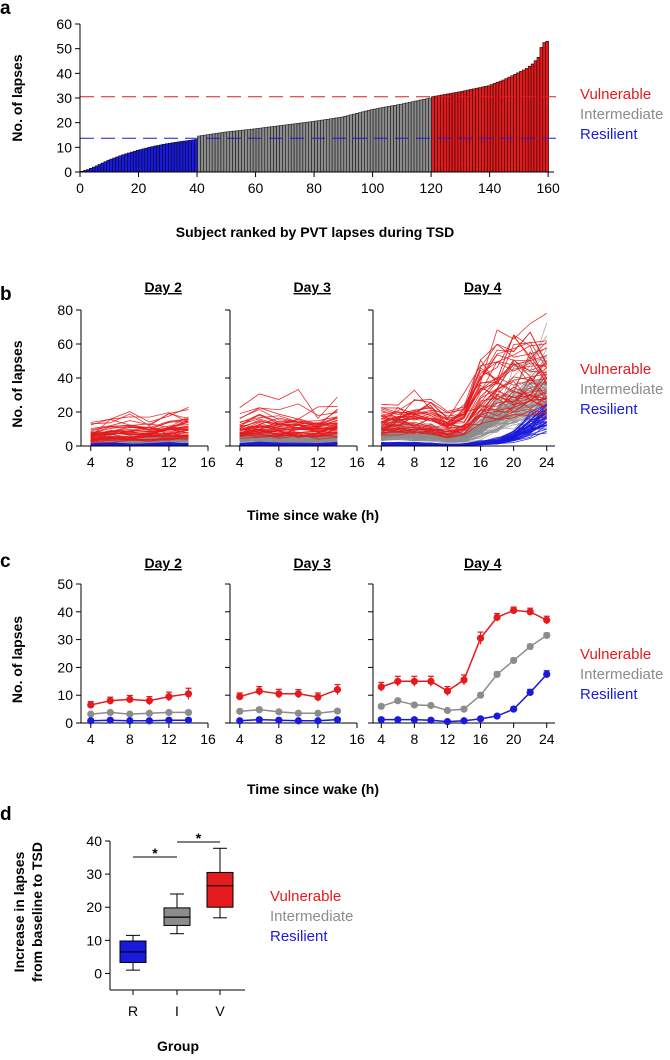  What do you see at coordinates (547, 739) in the screenshot?
I see `c-x-tick-label: 24` at bounding box center [547, 739].